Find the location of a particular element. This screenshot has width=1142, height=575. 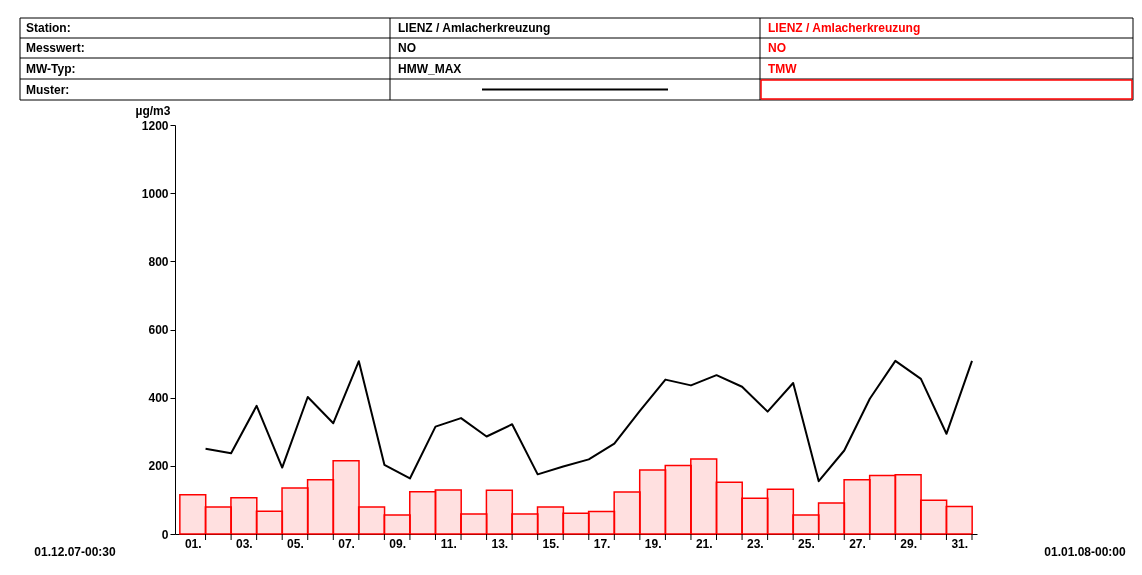

y-tick-label: 1200 is located at coordinates (155, 125).